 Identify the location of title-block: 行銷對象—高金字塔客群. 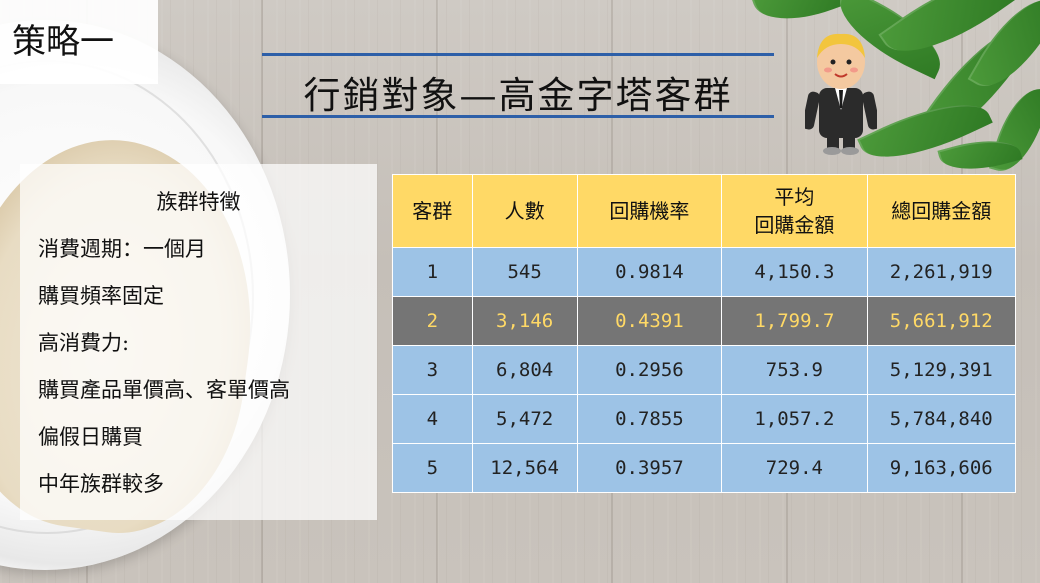
(518, 86).